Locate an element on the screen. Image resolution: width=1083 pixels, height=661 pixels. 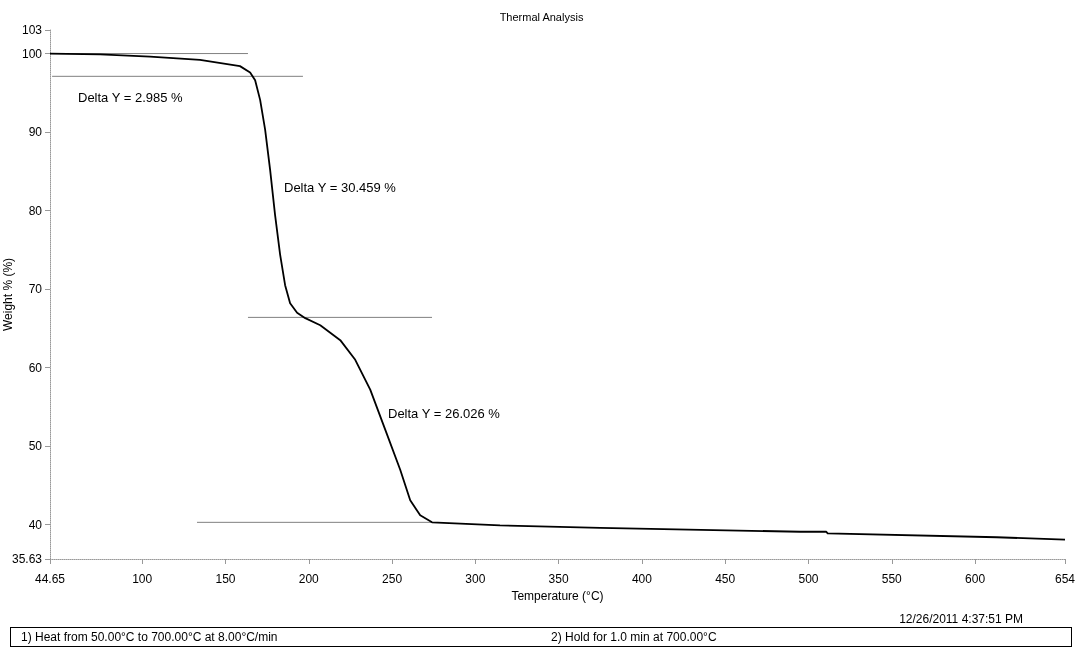
annotation: Delta Y = 26.026 % is located at coordinates (444, 413).